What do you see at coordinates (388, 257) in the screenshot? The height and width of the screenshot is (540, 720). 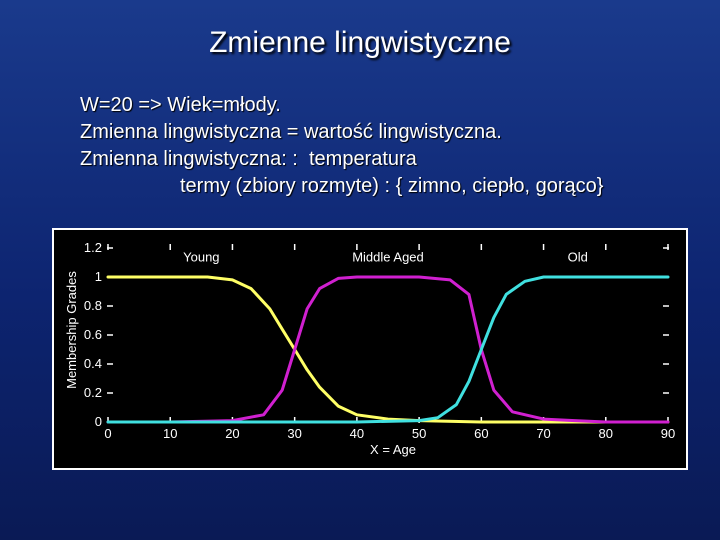 I see `series-label: Middle Aged` at bounding box center [388, 257].